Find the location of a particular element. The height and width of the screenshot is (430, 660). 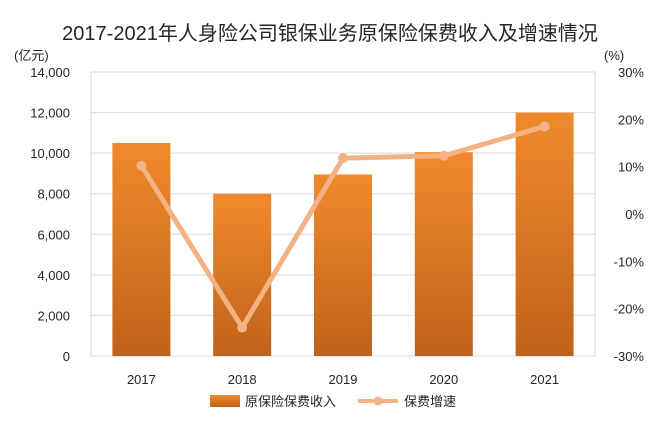

x-axis-ticks: 2017 2018 2019 2020 2021 is located at coordinates (343, 379).